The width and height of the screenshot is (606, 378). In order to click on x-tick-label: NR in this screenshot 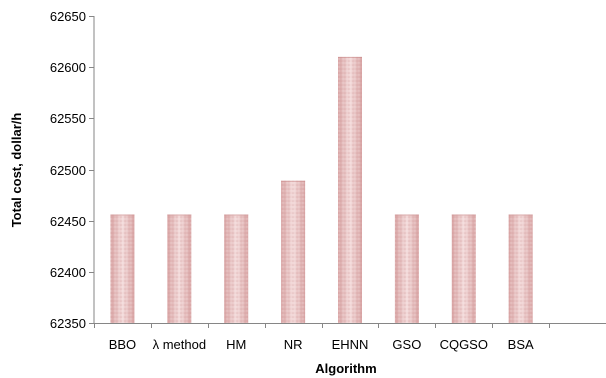, I will do `click(293, 344)`.